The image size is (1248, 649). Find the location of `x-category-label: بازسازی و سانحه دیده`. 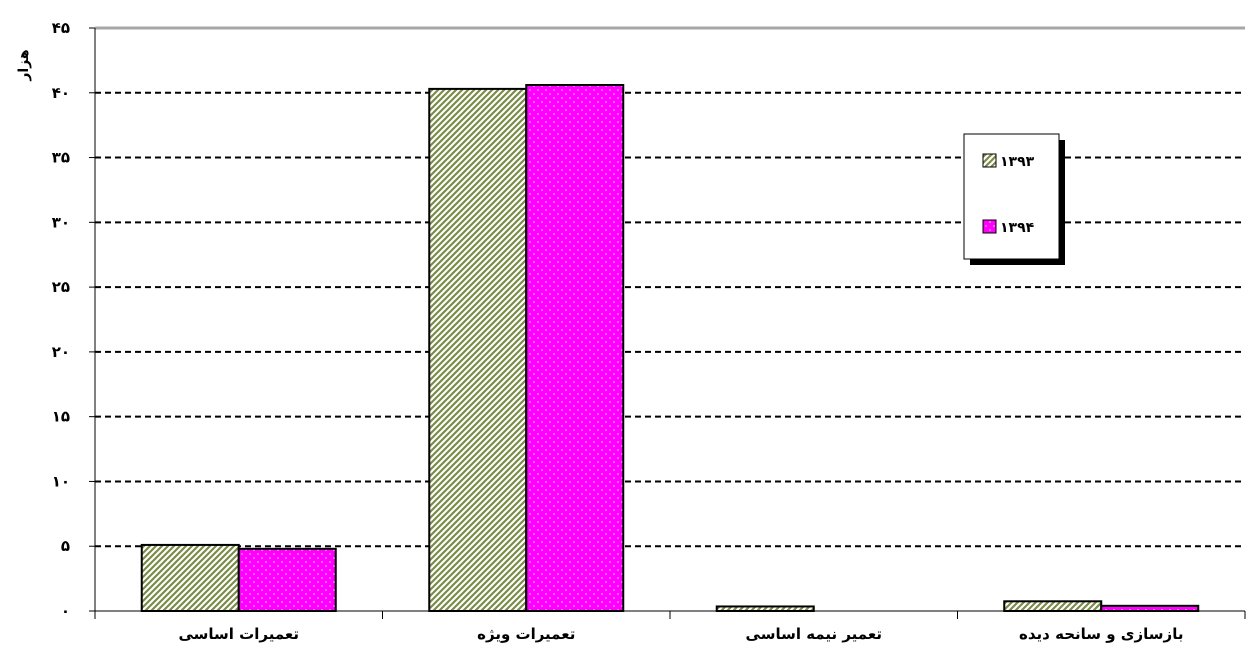

x-category-label: بازسازی و سانحه دیده is located at coordinates (1101, 634).